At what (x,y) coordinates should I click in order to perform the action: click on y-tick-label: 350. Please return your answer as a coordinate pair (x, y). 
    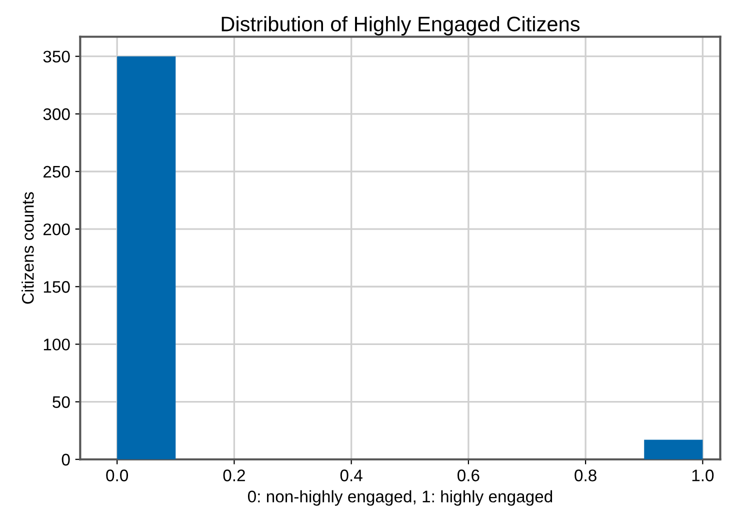
    Looking at the image, I should click on (56, 56).